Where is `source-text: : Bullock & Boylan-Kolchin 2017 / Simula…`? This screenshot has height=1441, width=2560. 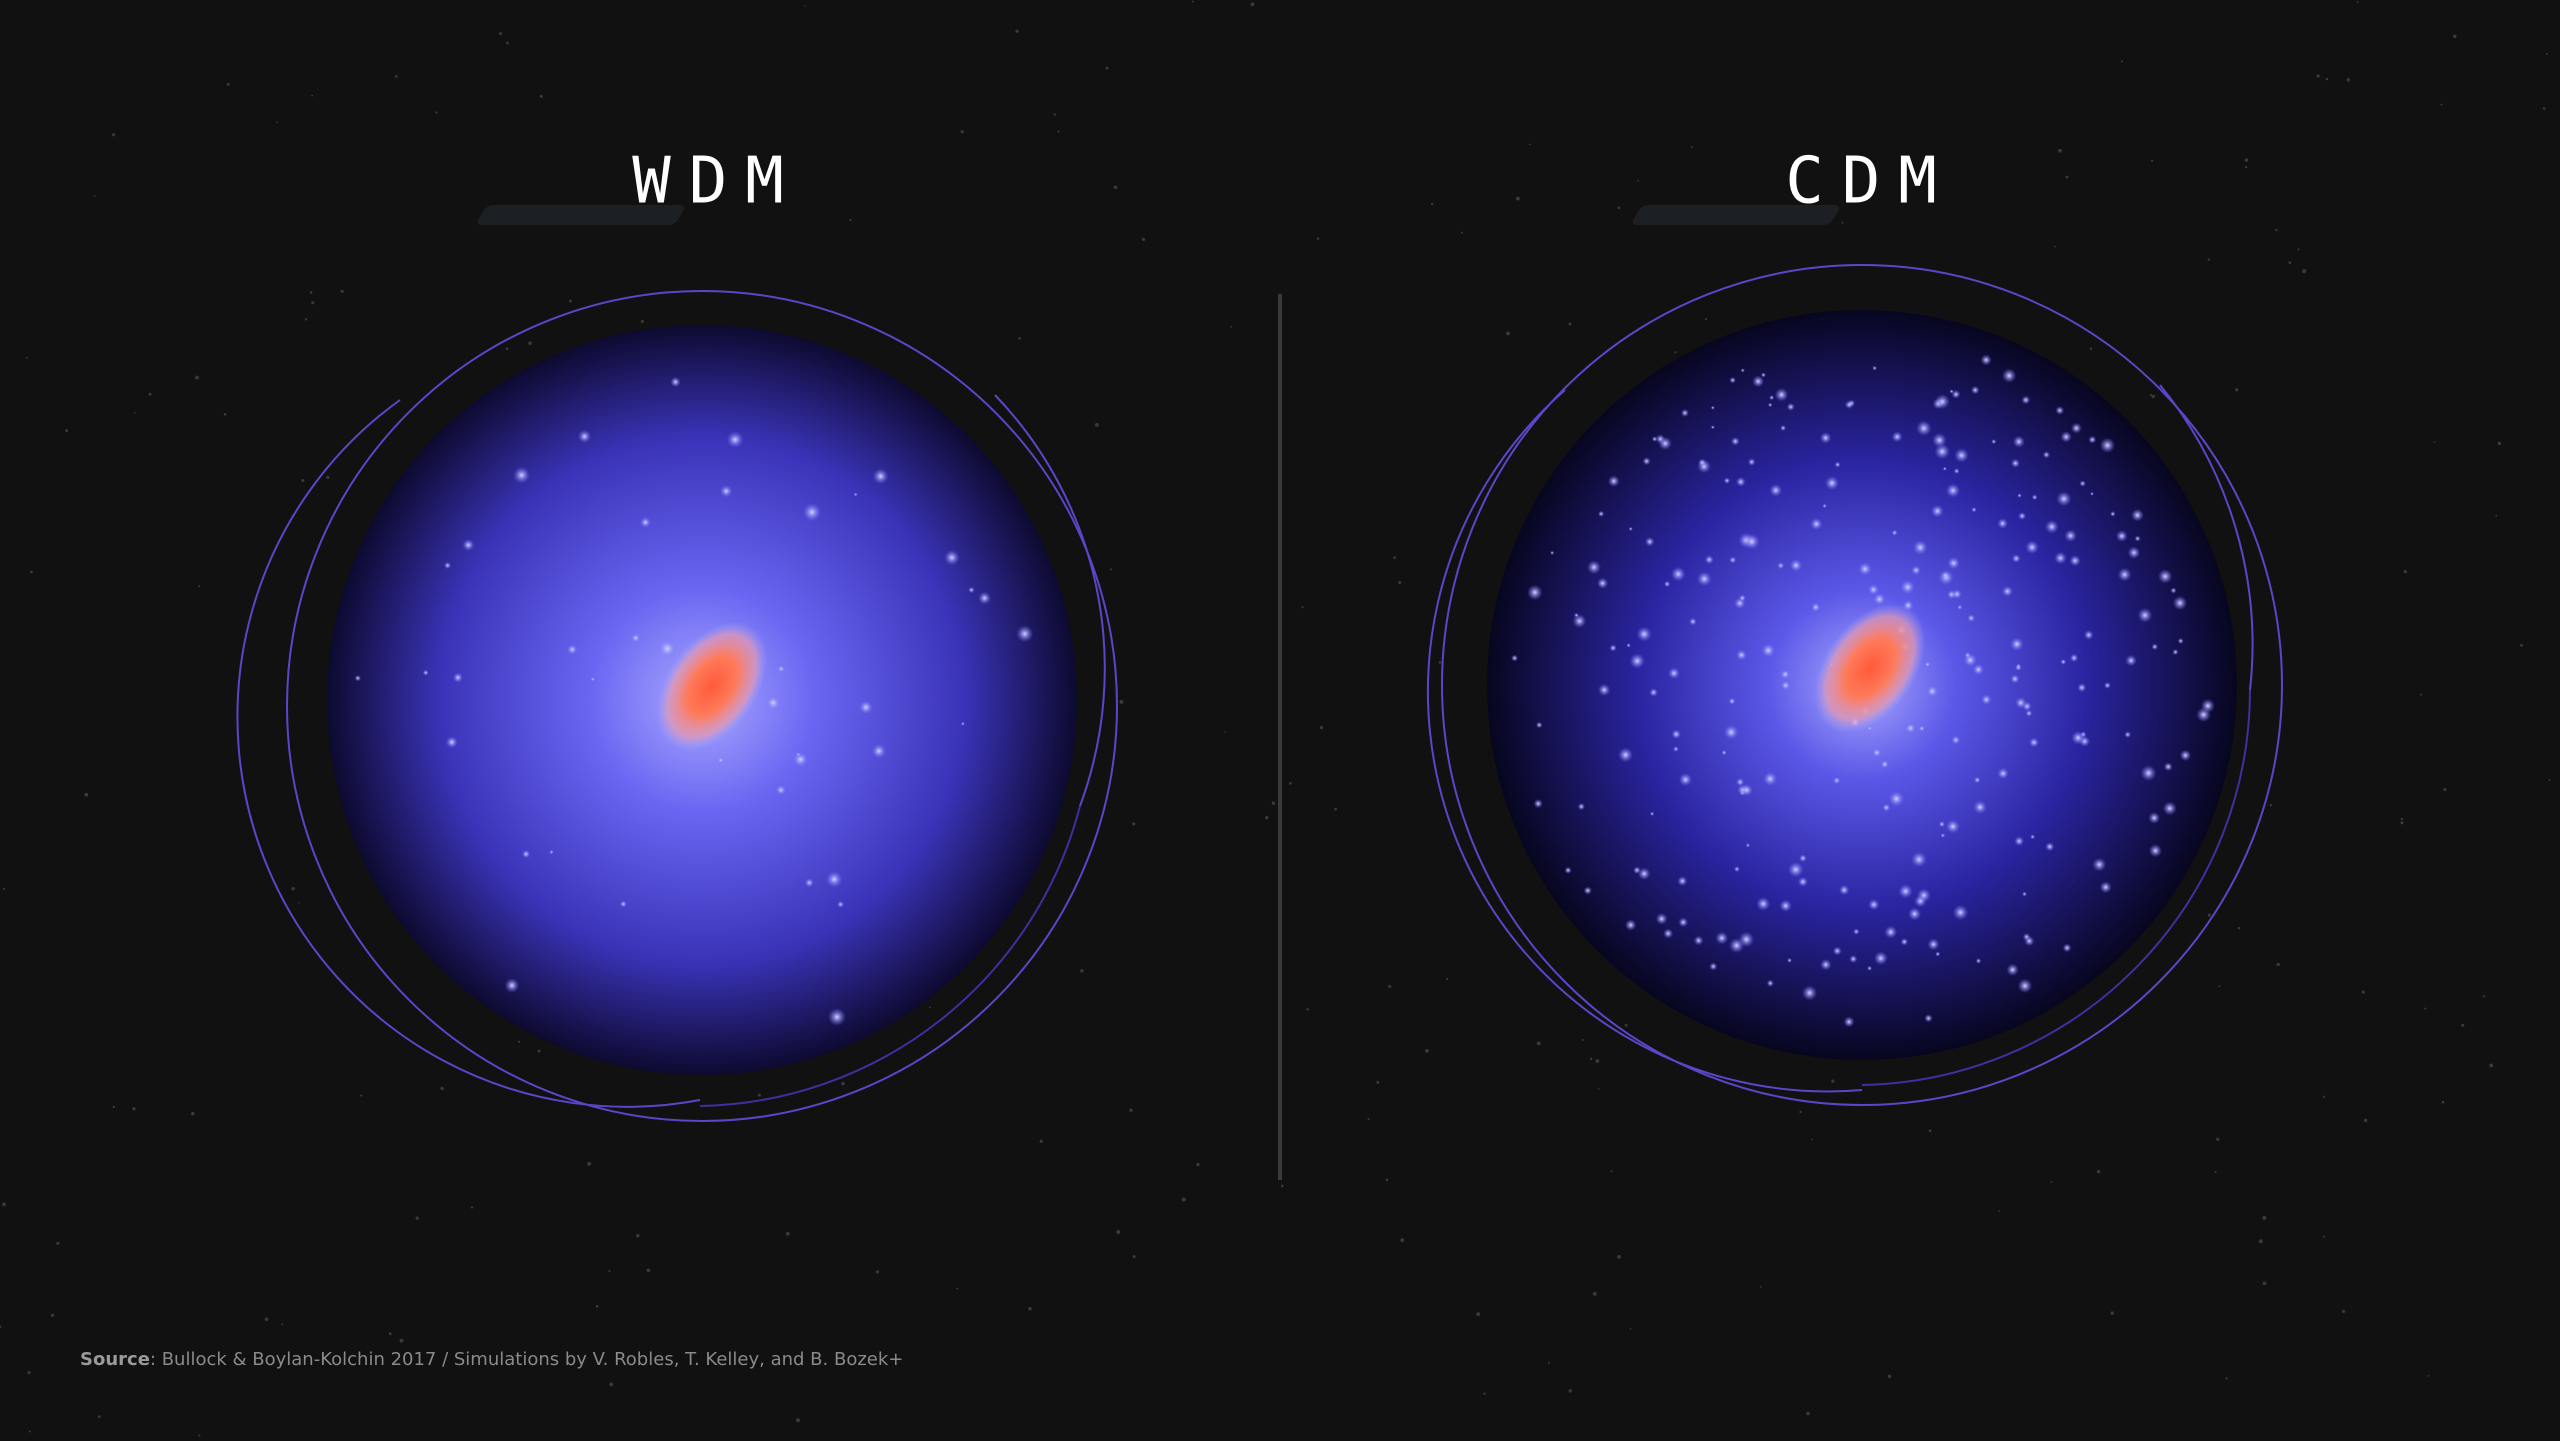
source-text: : Bullock & Boylan-Kolchin 2017 / Simula… is located at coordinates (526, 1359).